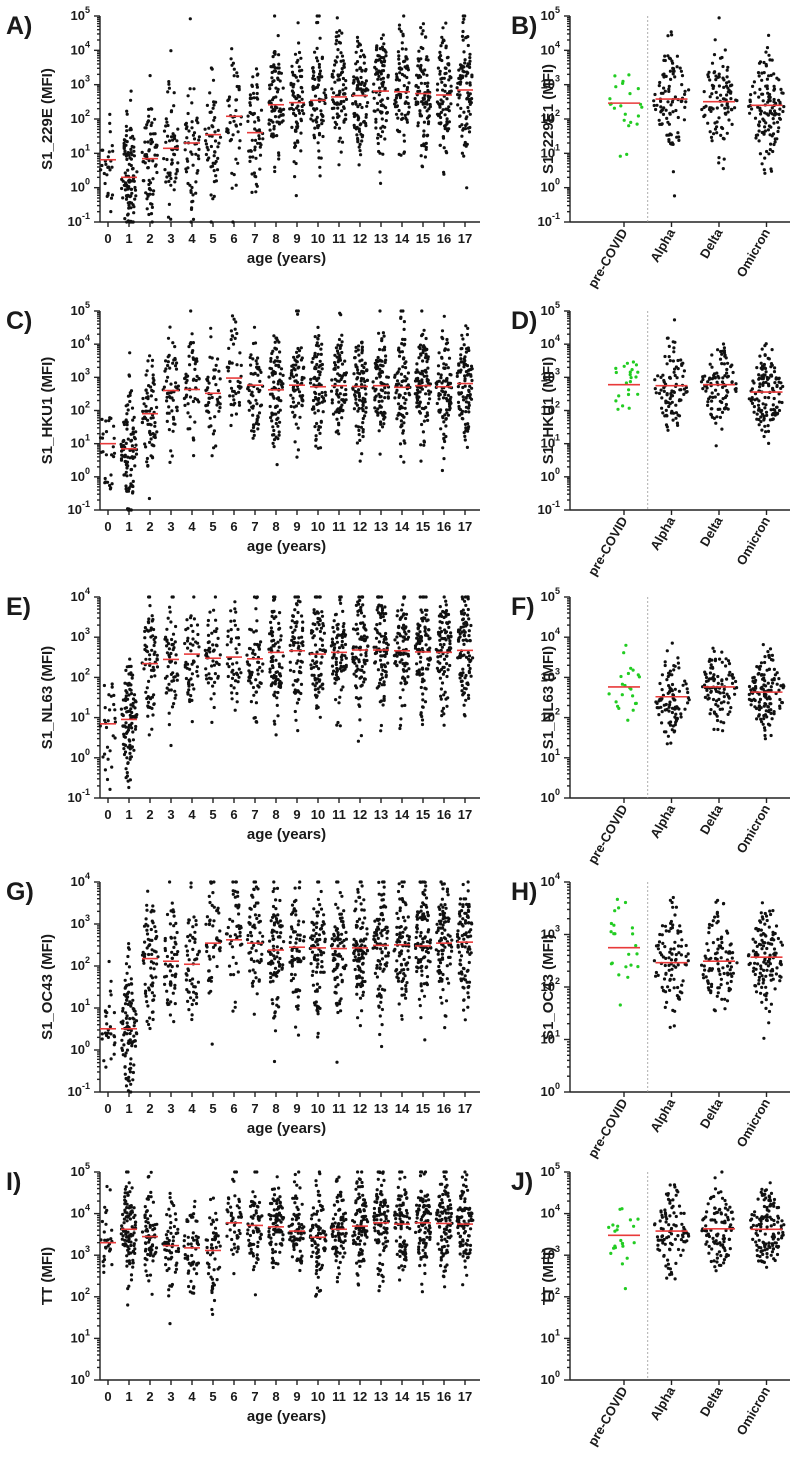 This screenshot has height=1457, width=800. I want to click on y-tick-base: 10, so click(78, 443).